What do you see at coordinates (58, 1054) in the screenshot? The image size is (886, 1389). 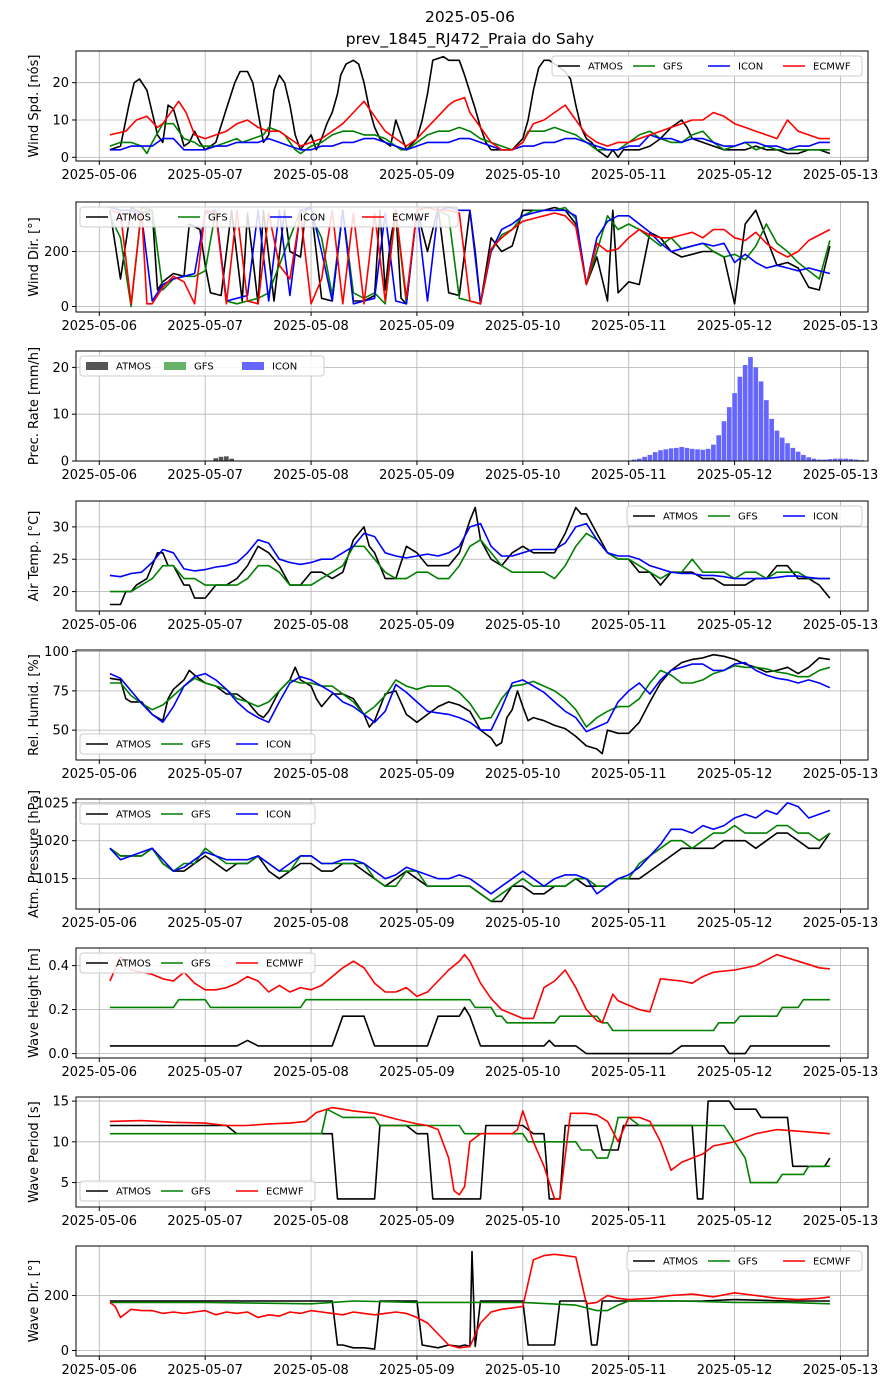 I see `y-tick-label: 0.0` at bounding box center [58, 1054].